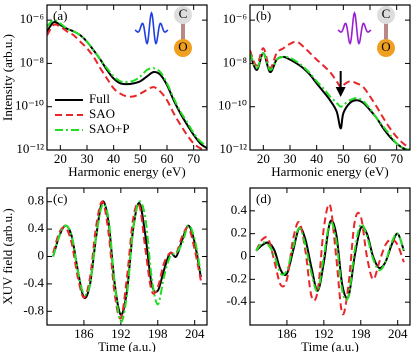 The image size is (415, 352). What do you see at coordinates (36, 200) in the screenshot?
I see `y-tick-label: 0.8` at bounding box center [36, 200].